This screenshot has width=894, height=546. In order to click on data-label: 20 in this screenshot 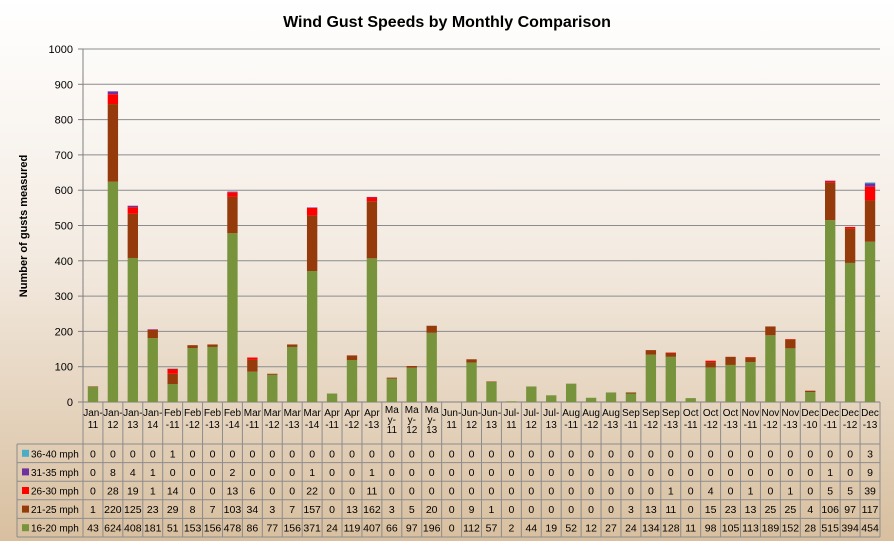, I will do `click(432, 510)`.